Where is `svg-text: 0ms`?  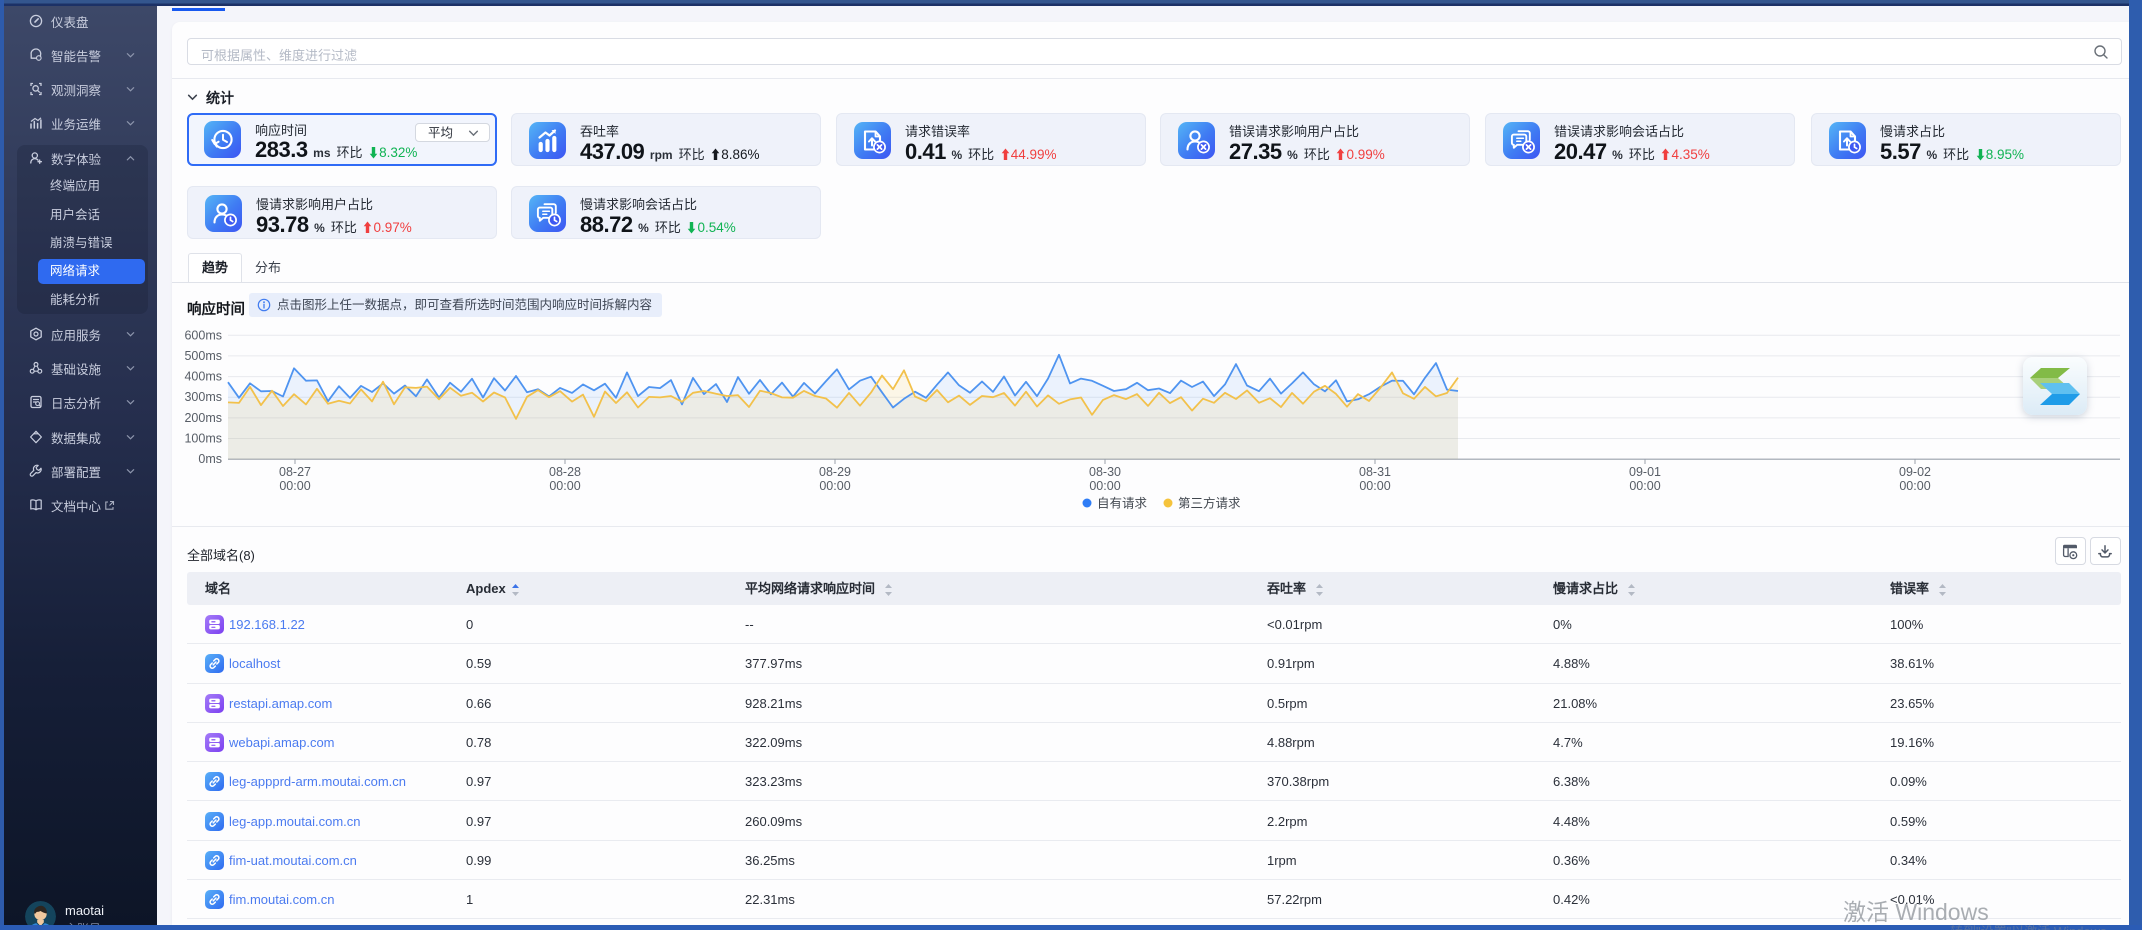 svg-text: 0ms is located at coordinates (210, 459).